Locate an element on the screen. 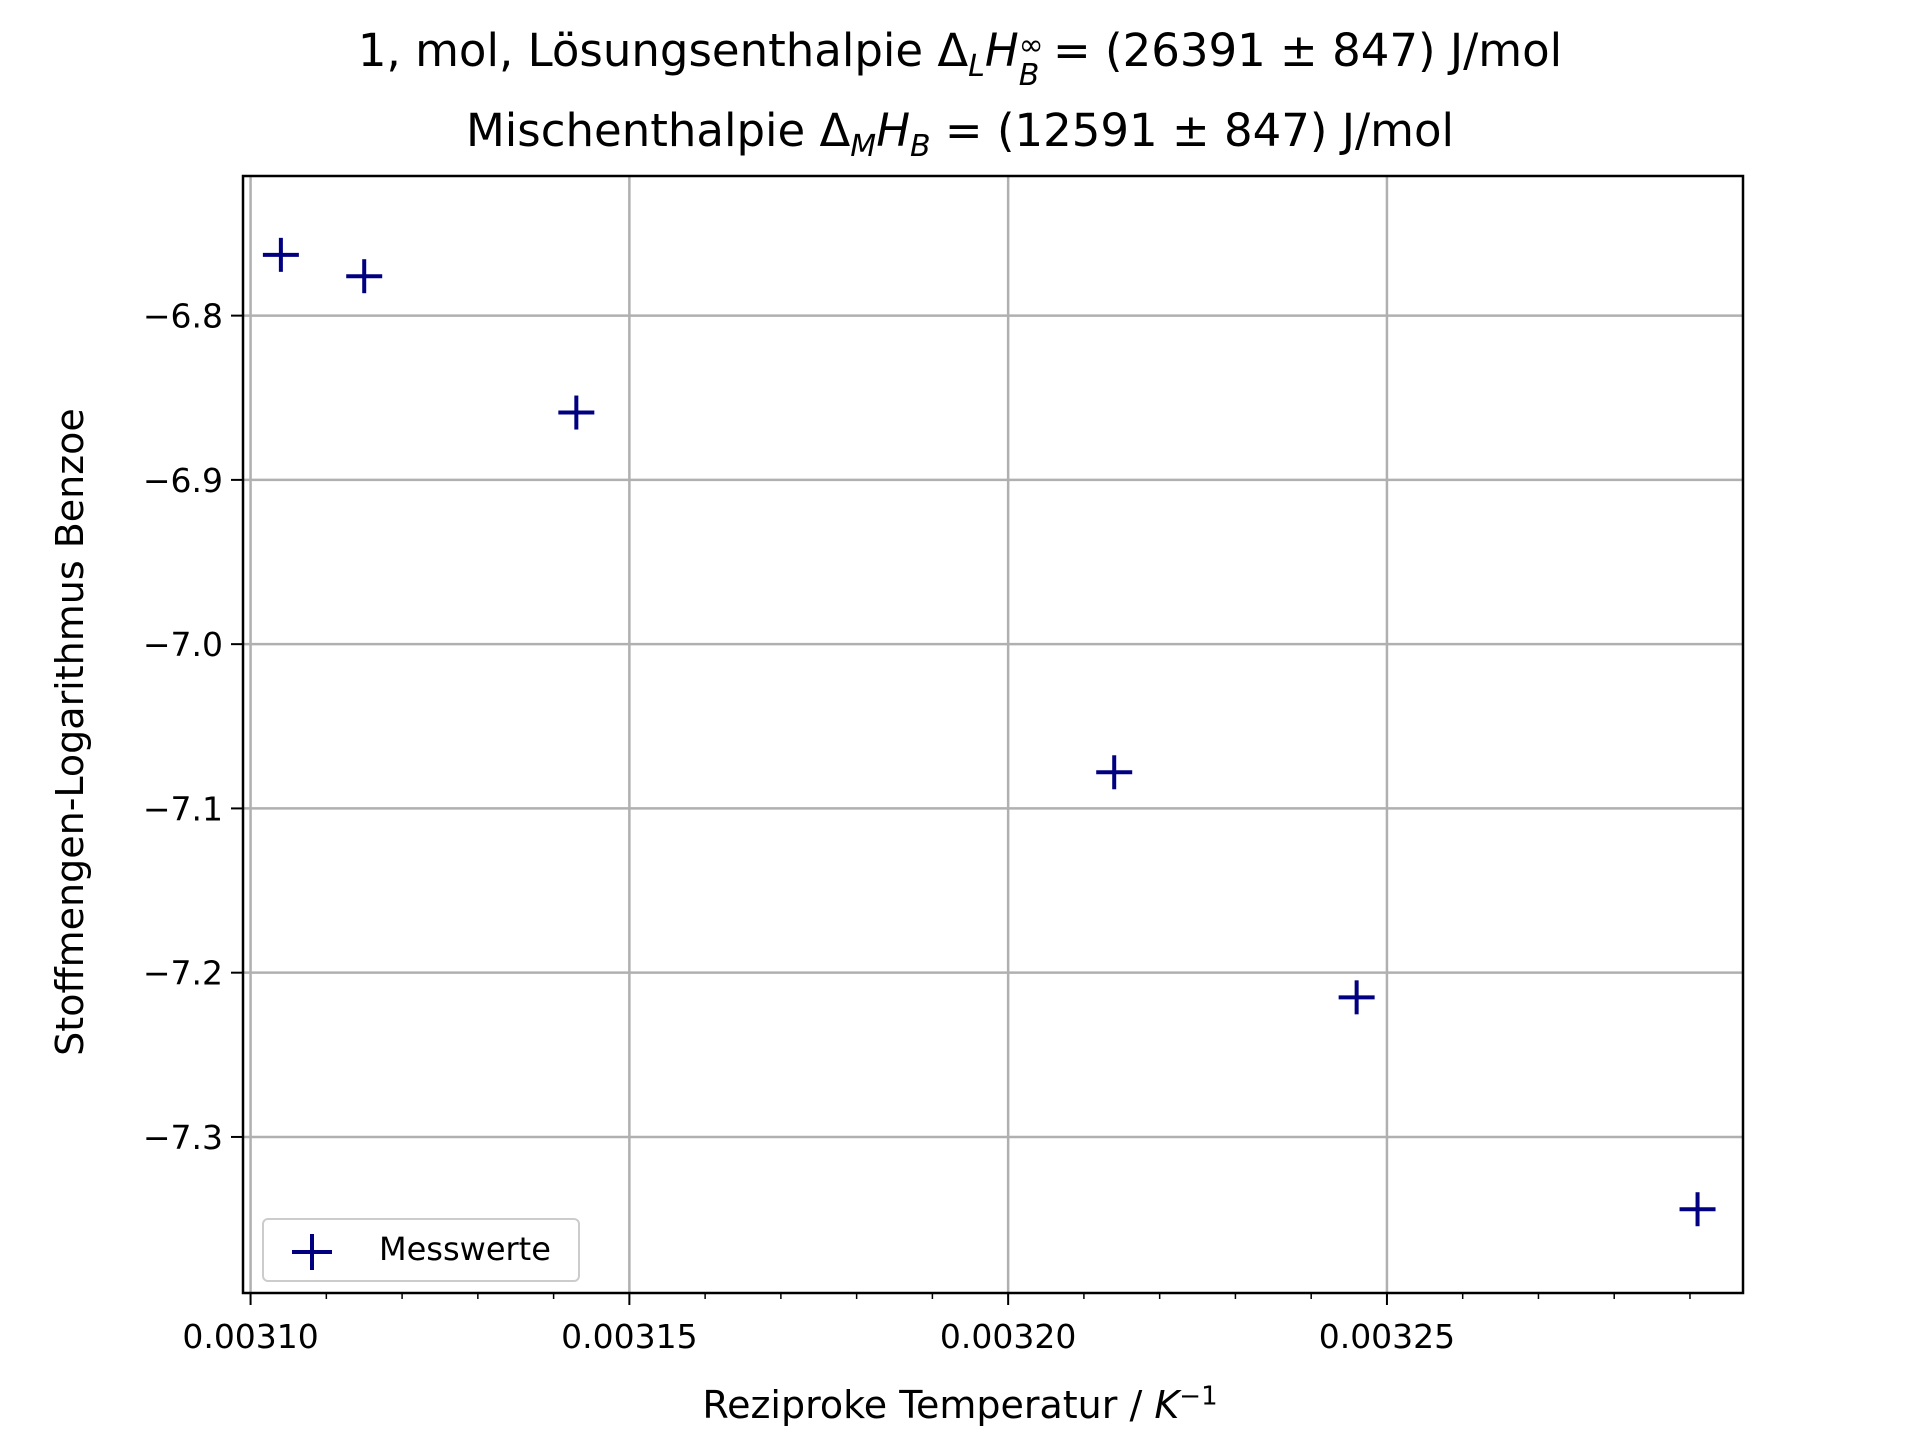 The height and width of the screenshot is (1440, 1920). y-tick-label: −6.8 is located at coordinates (183, 316).